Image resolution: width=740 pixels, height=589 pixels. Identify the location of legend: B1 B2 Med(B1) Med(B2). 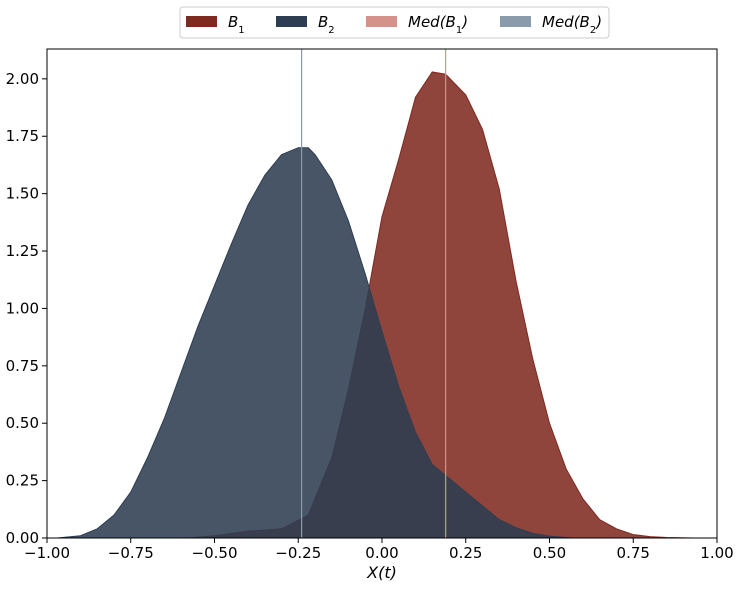
(394, 22).